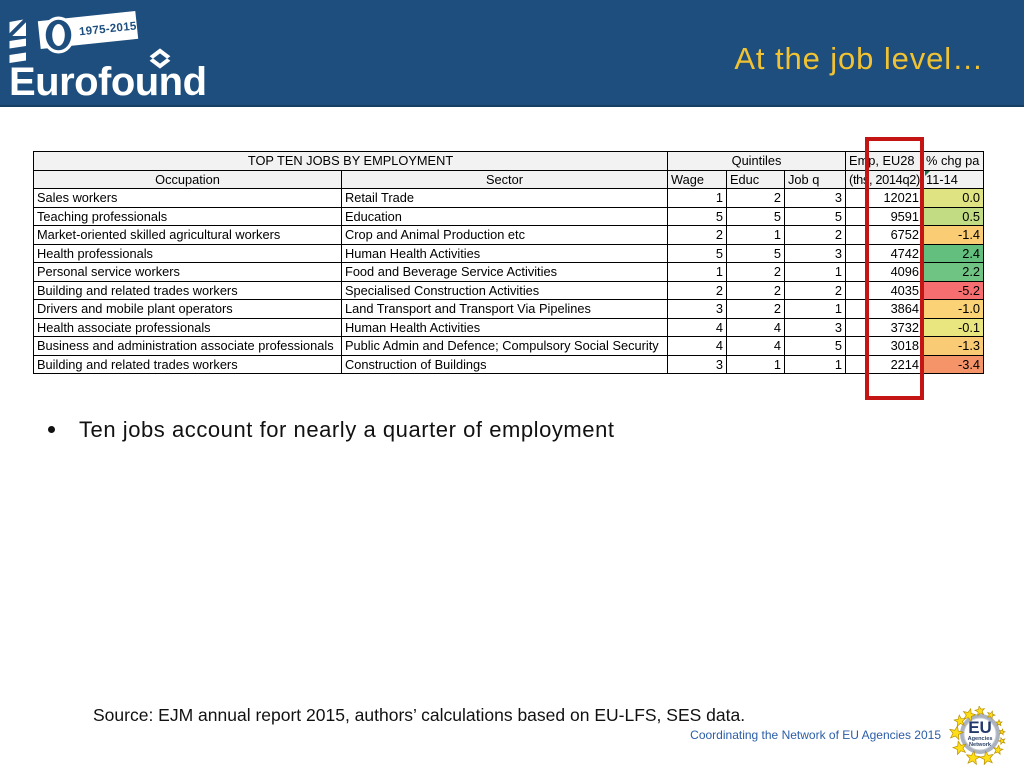 The width and height of the screenshot is (1024, 768). I want to click on employment-cell: 6752, so click(884, 235).